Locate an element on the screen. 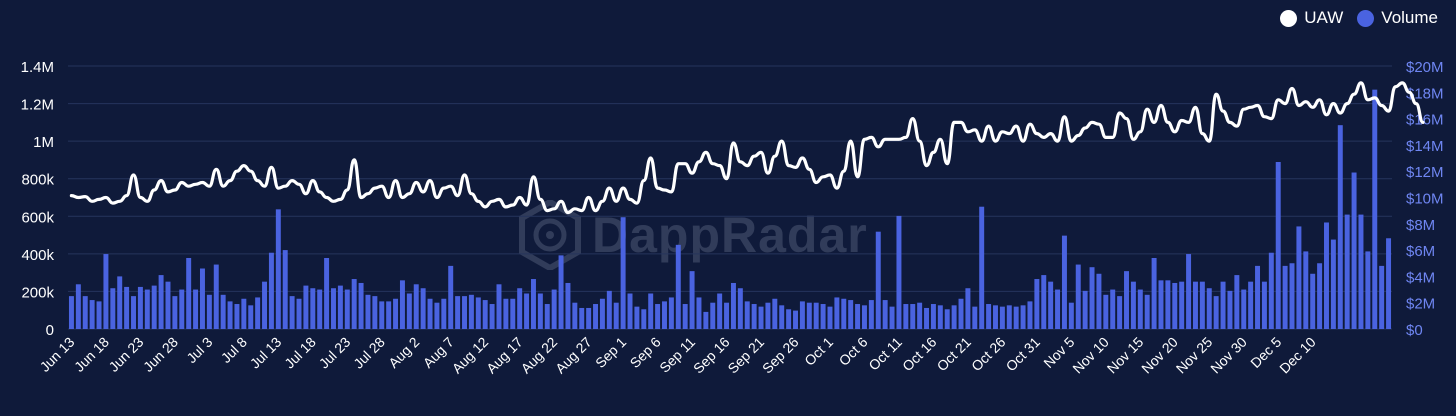 Image resolution: width=1456 pixels, height=416 pixels. x-axis-tick-label: Jul 23 is located at coordinates (335, 353).